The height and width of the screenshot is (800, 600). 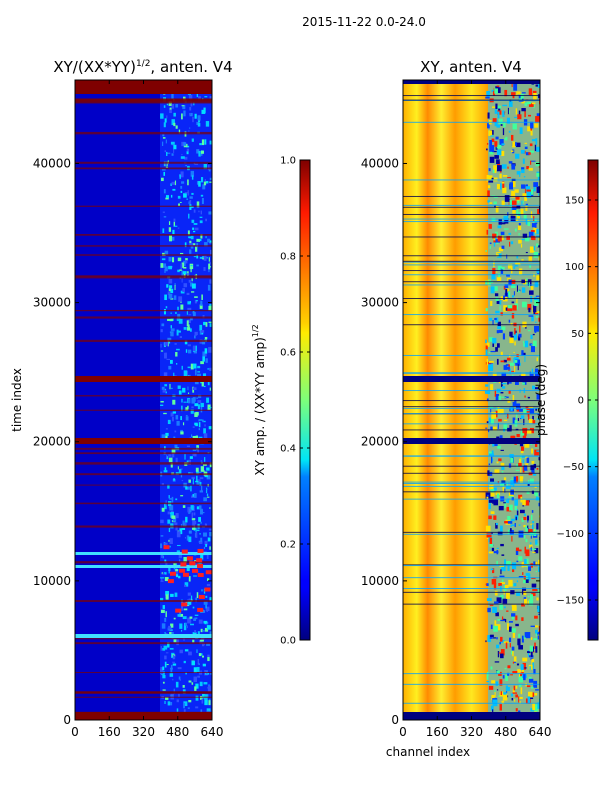 What do you see at coordinates (143, 601) in the screenshot?
I see `amplitude-flag-line` at bounding box center [143, 601].